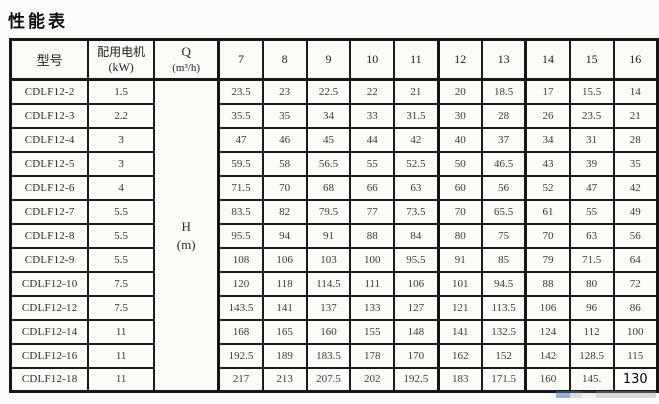  What do you see at coordinates (459, 259) in the screenshot?
I see `head-value-cell: 91` at bounding box center [459, 259].